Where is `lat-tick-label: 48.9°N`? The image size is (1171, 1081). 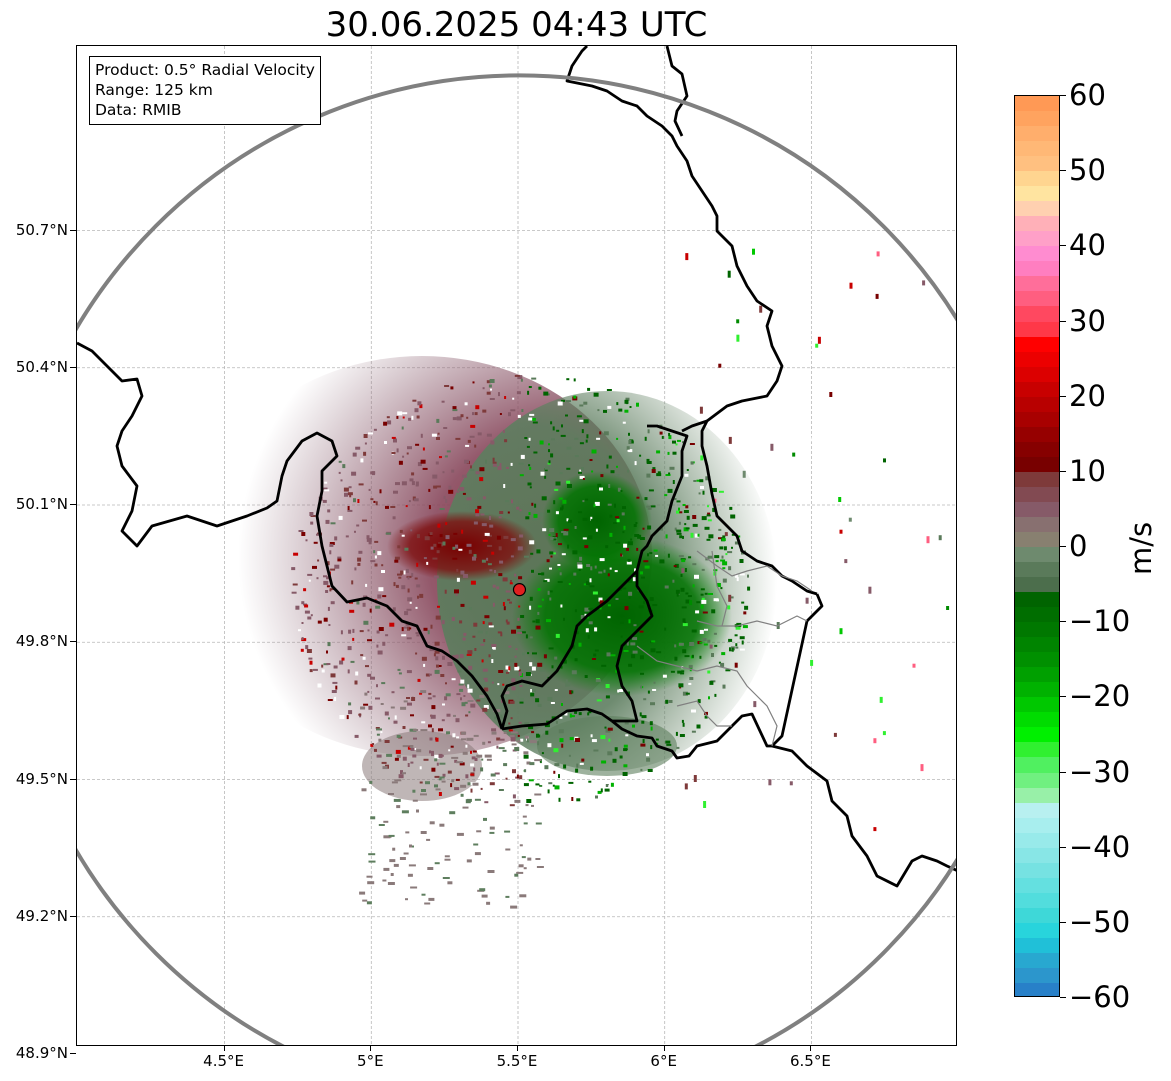 lat-tick-label: 48.9°N is located at coordinates (41, 1053).